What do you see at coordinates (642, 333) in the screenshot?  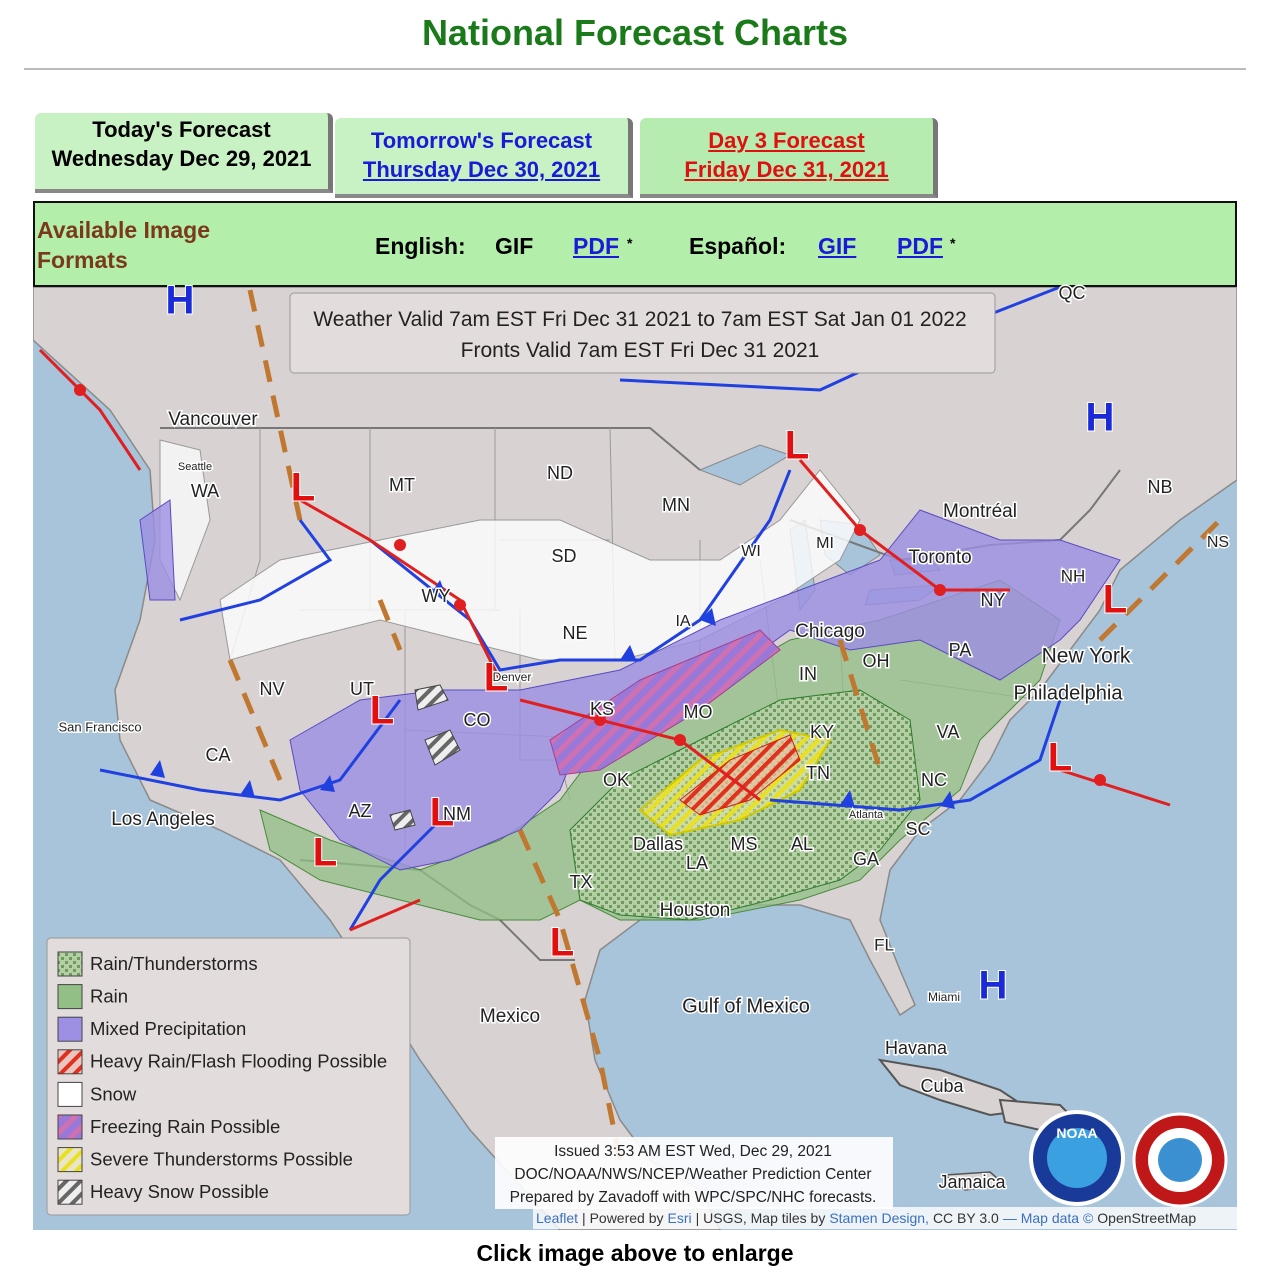 I see `valid-box` at bounding box center [642, 333].